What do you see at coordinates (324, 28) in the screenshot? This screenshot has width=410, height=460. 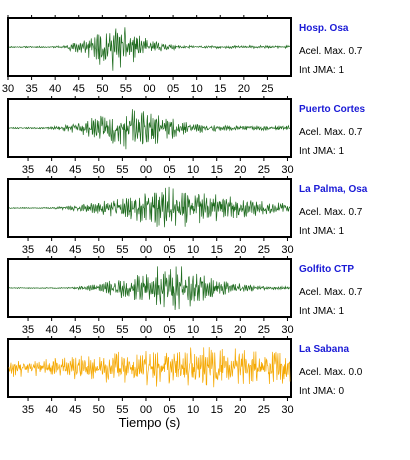 I see `station-name: Hosp. Osa` at bounding box center [324, 28].